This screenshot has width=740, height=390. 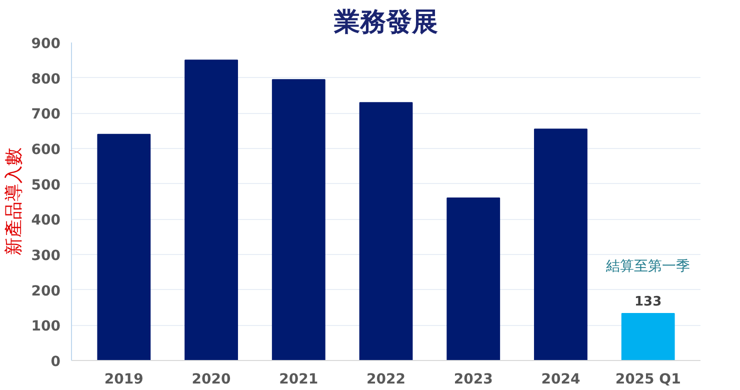 What do you see at coordinates (385, 23) in the screenshot?
I see `chart-title: 業務發展` at bounding box center [385, 23].